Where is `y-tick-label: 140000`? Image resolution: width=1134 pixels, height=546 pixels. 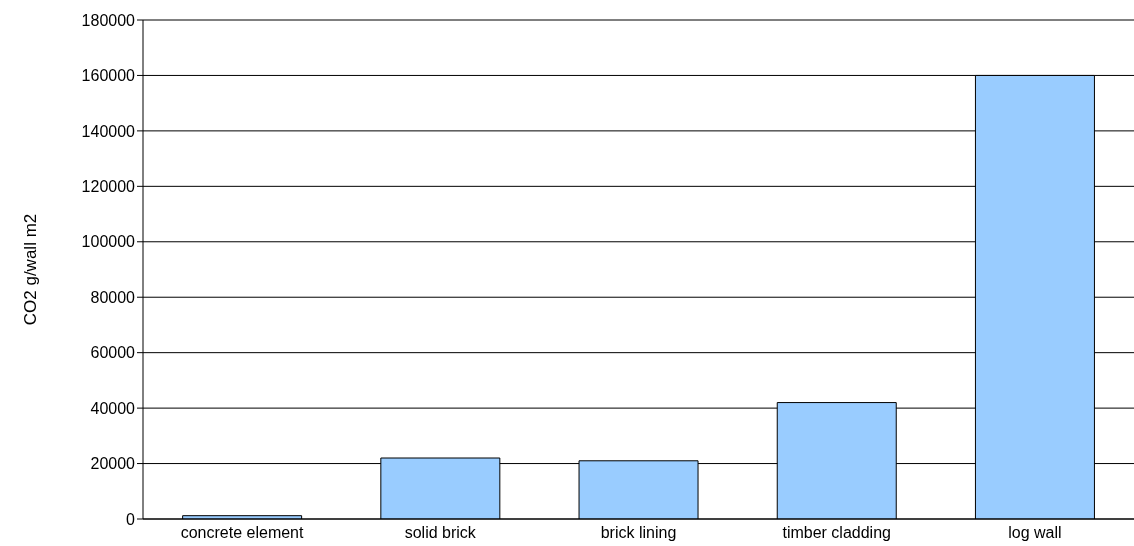
y-tick-label: 140000 is located at coordinates (108, 131).